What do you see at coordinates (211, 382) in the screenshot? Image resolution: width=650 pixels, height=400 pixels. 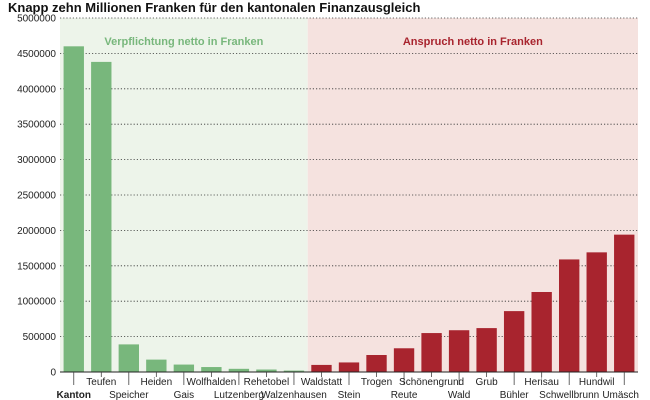 I see `x-tick-label: Wolfhalden` at bounding box center [211, 382].